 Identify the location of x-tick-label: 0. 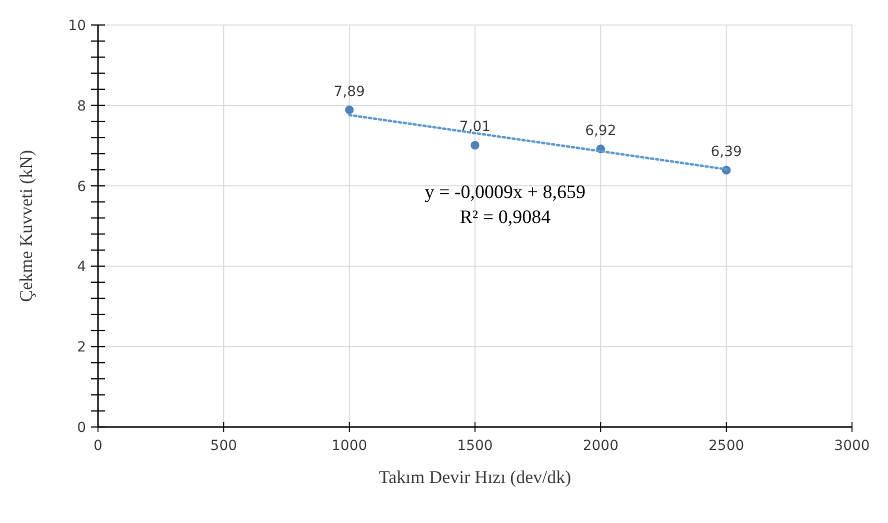
(98, 446).